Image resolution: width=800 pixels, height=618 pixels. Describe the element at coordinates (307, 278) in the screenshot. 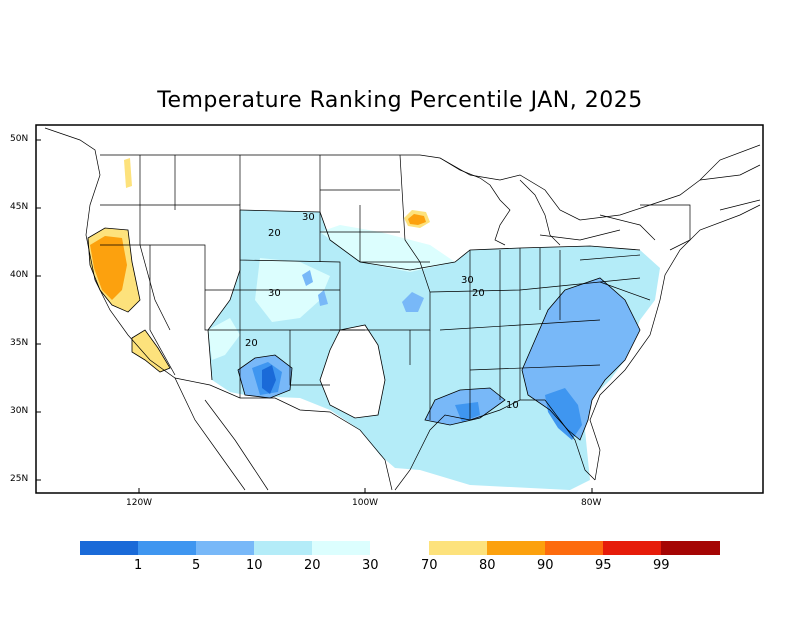

I see `blob-co` at that location.